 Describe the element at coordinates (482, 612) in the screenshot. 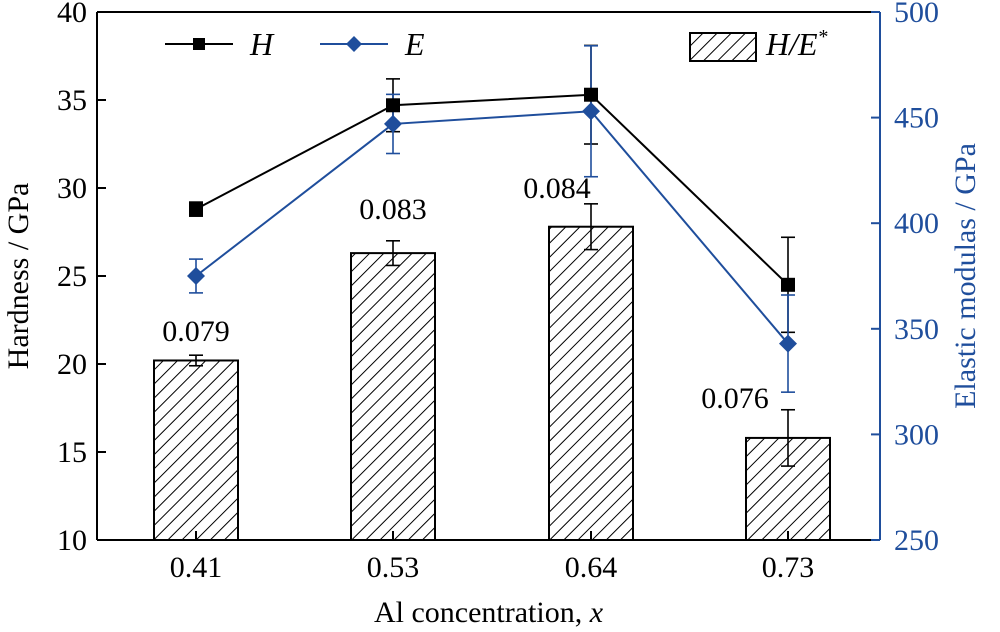

I see `x-axis-label-main: Al concentration,` at that location.